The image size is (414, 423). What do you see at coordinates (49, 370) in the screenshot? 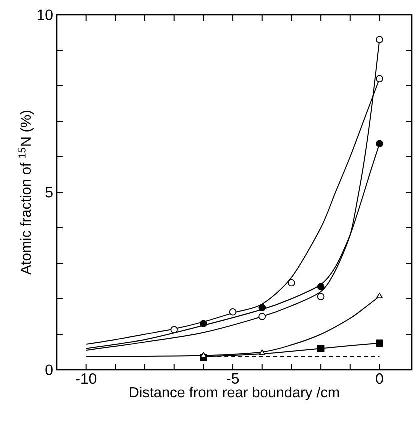
I see `y-tick-label: 0` at bounding box center [49, 370].